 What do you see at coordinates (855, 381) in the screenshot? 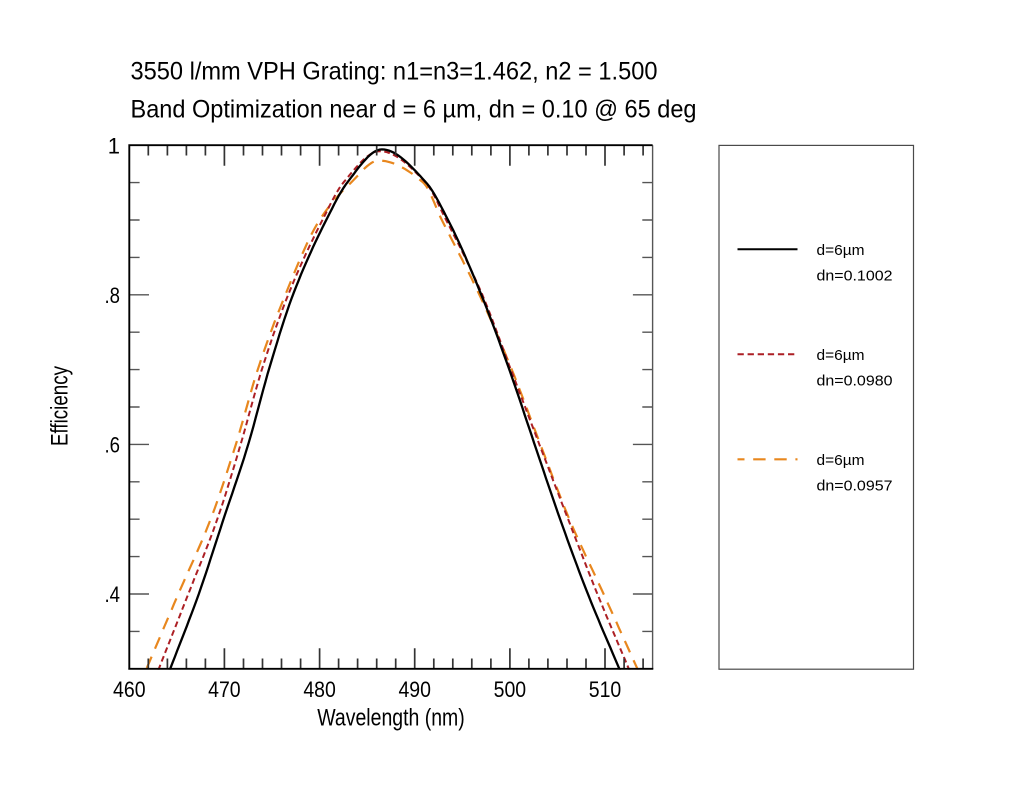
I see `svg-text: dn=0.0980` at bounding box center [855, 381].